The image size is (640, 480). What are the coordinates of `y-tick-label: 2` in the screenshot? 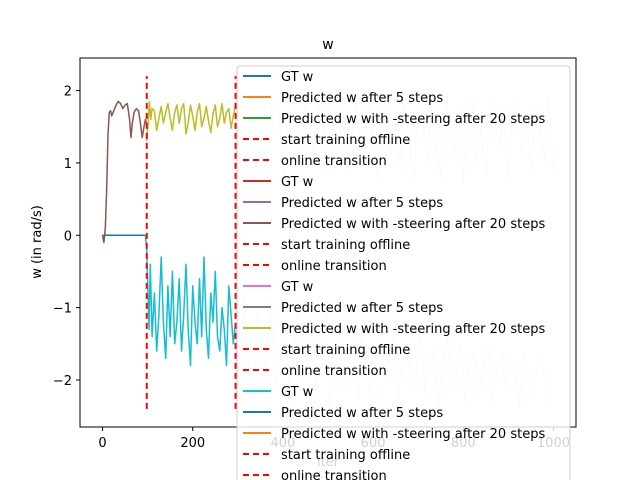 It's located at (68, 92).